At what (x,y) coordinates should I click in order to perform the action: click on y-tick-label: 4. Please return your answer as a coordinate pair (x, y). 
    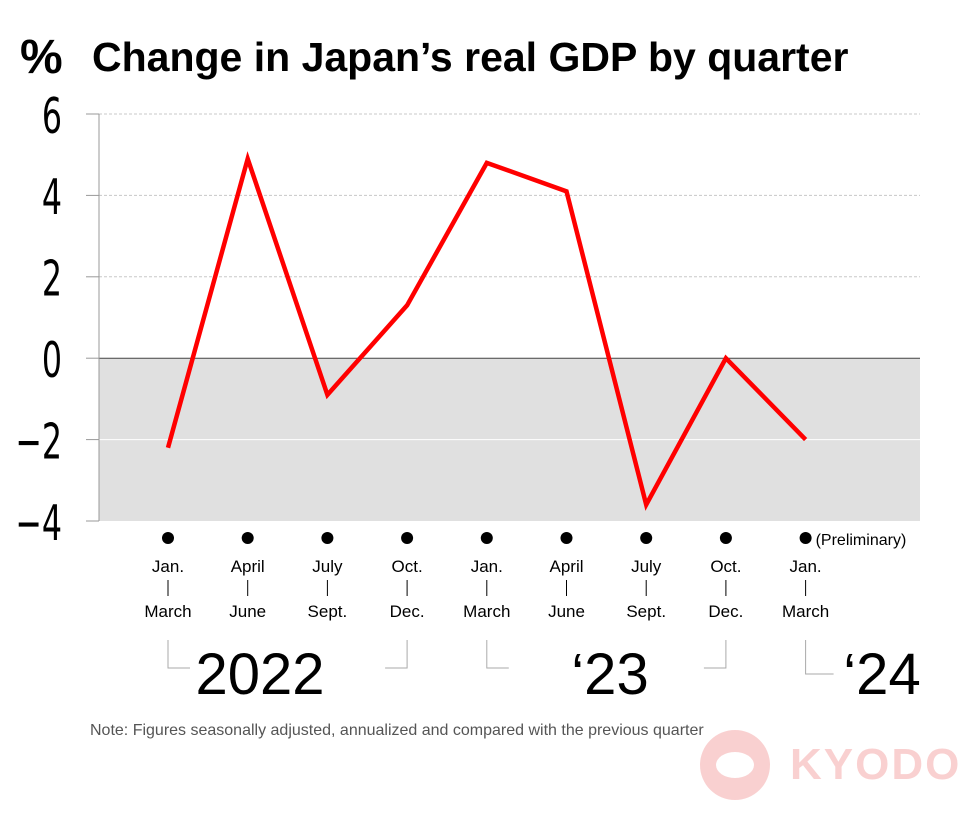
    Looking at the image, I should click on (52, 197).